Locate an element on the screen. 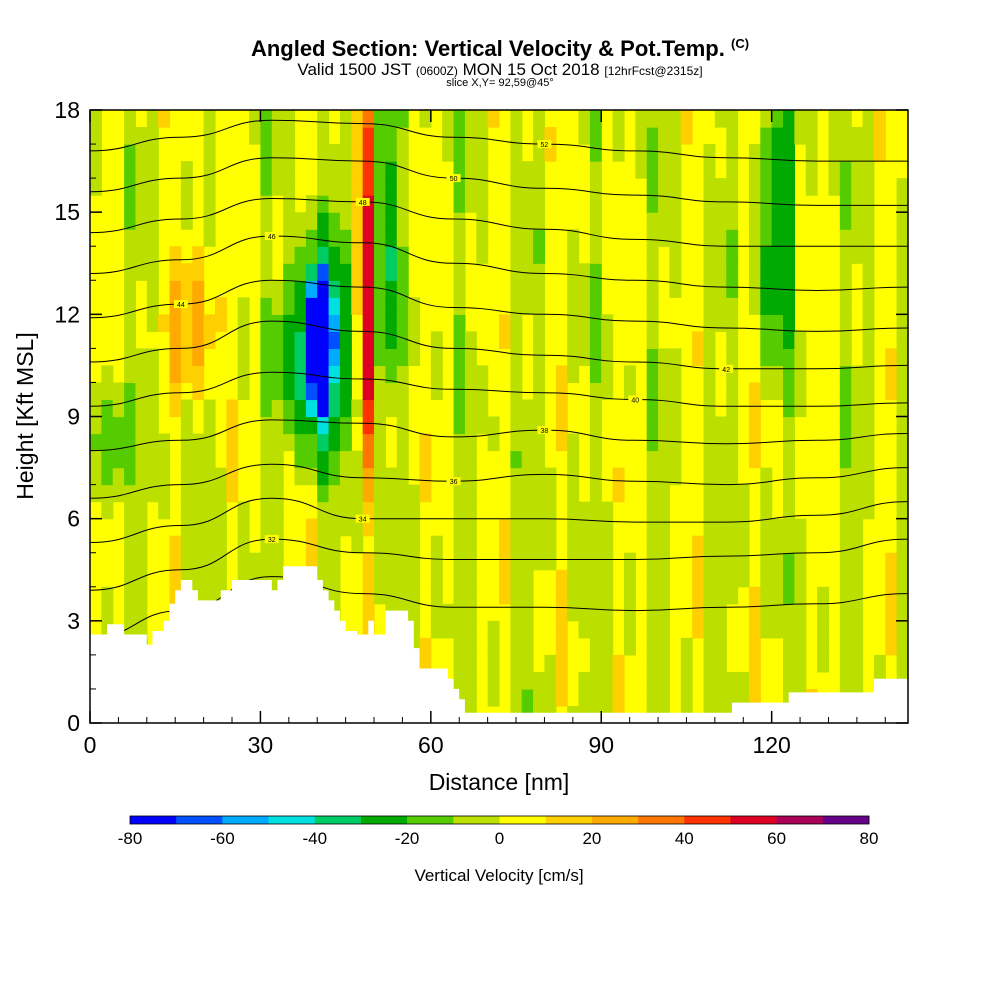 This screenshot has height=1000, width=1000. contour-label: 50 is located at coordinates (454, 179).